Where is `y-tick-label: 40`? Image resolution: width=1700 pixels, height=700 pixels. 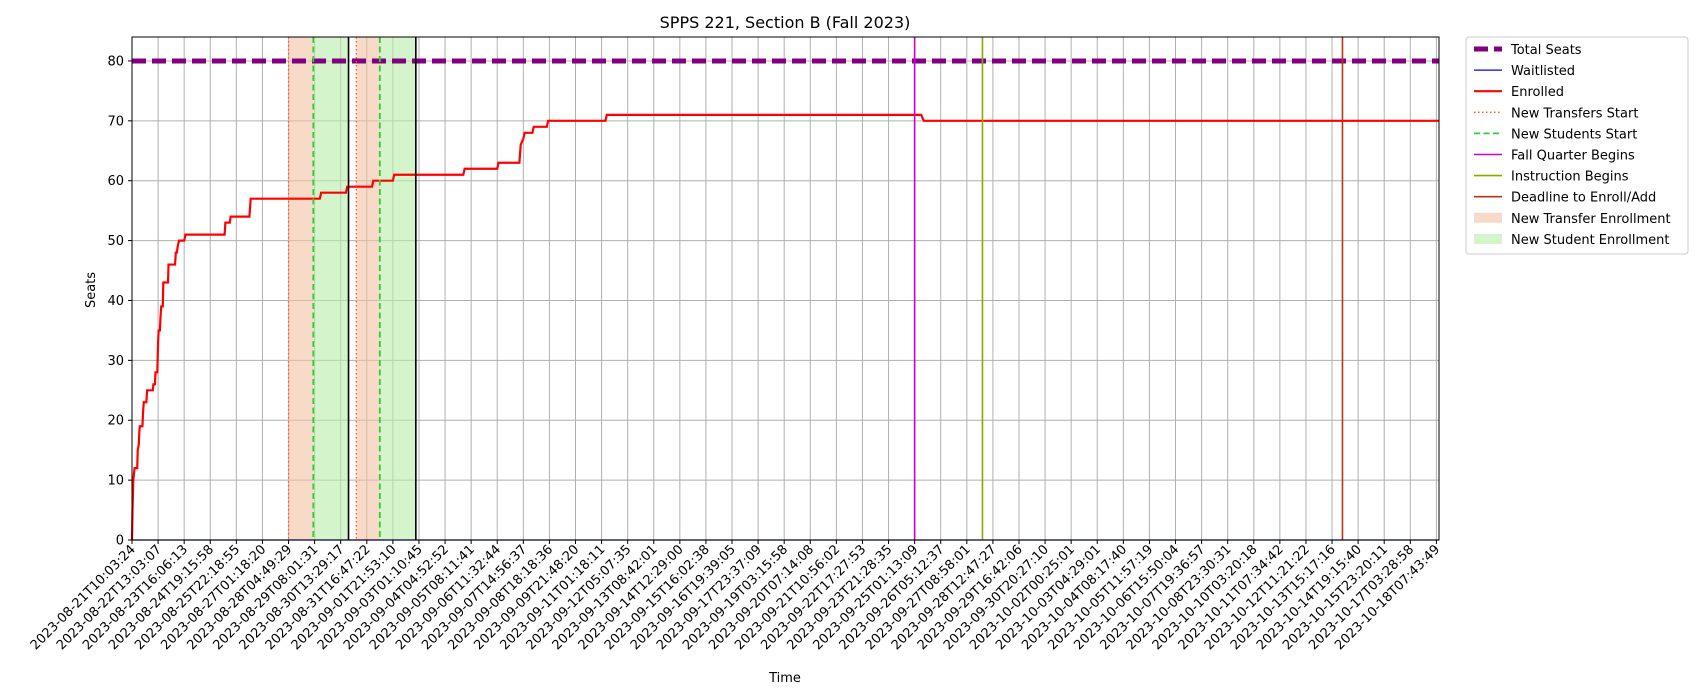
y-tick-label: 40 is located at coordinates (115, 301).